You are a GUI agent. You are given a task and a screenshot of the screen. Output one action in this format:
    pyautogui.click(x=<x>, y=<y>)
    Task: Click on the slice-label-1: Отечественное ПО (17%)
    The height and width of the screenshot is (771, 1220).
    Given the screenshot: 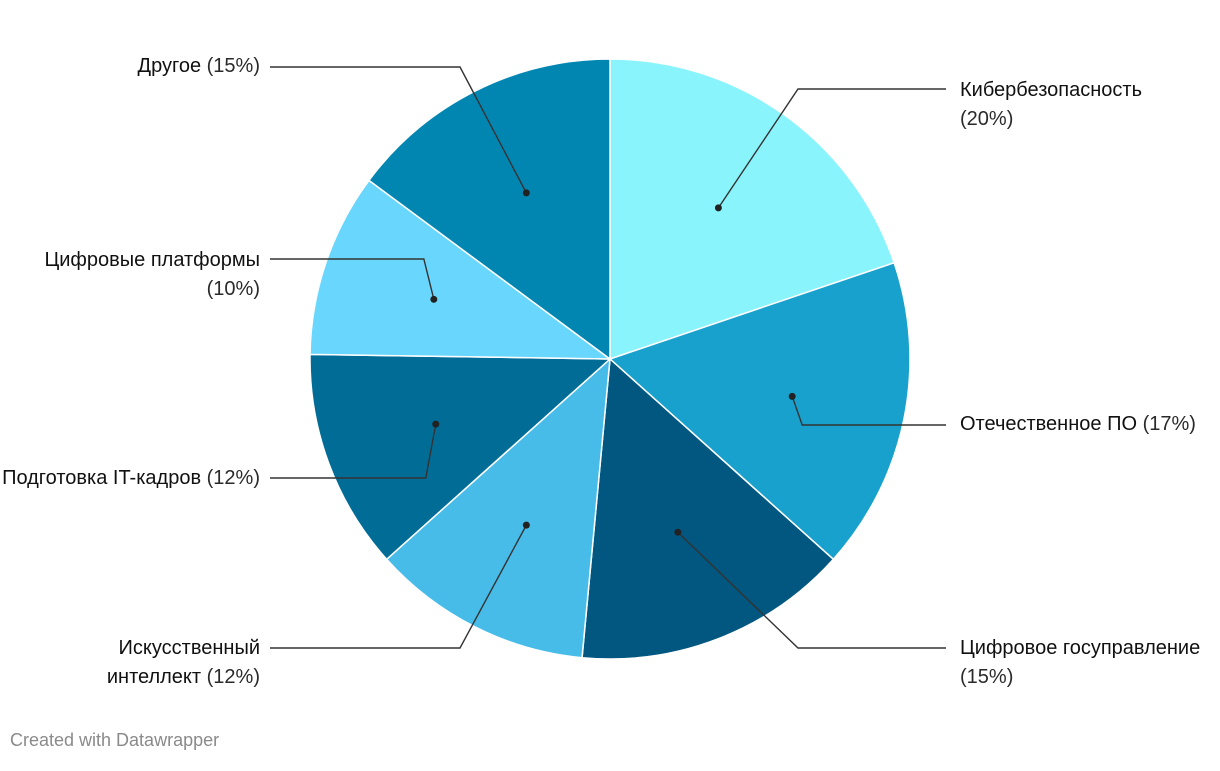 What is the action you would take?
    pyautogui.click(x=1080, y=424)
    